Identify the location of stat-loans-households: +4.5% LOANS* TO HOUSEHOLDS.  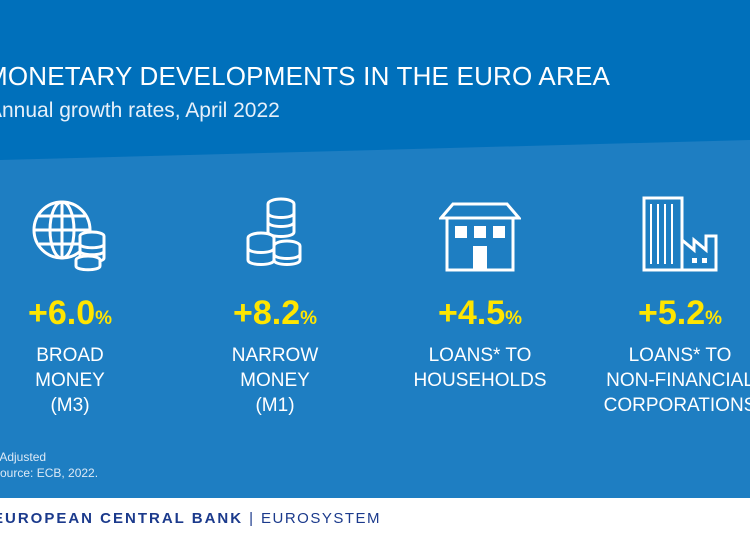
(480, 294).